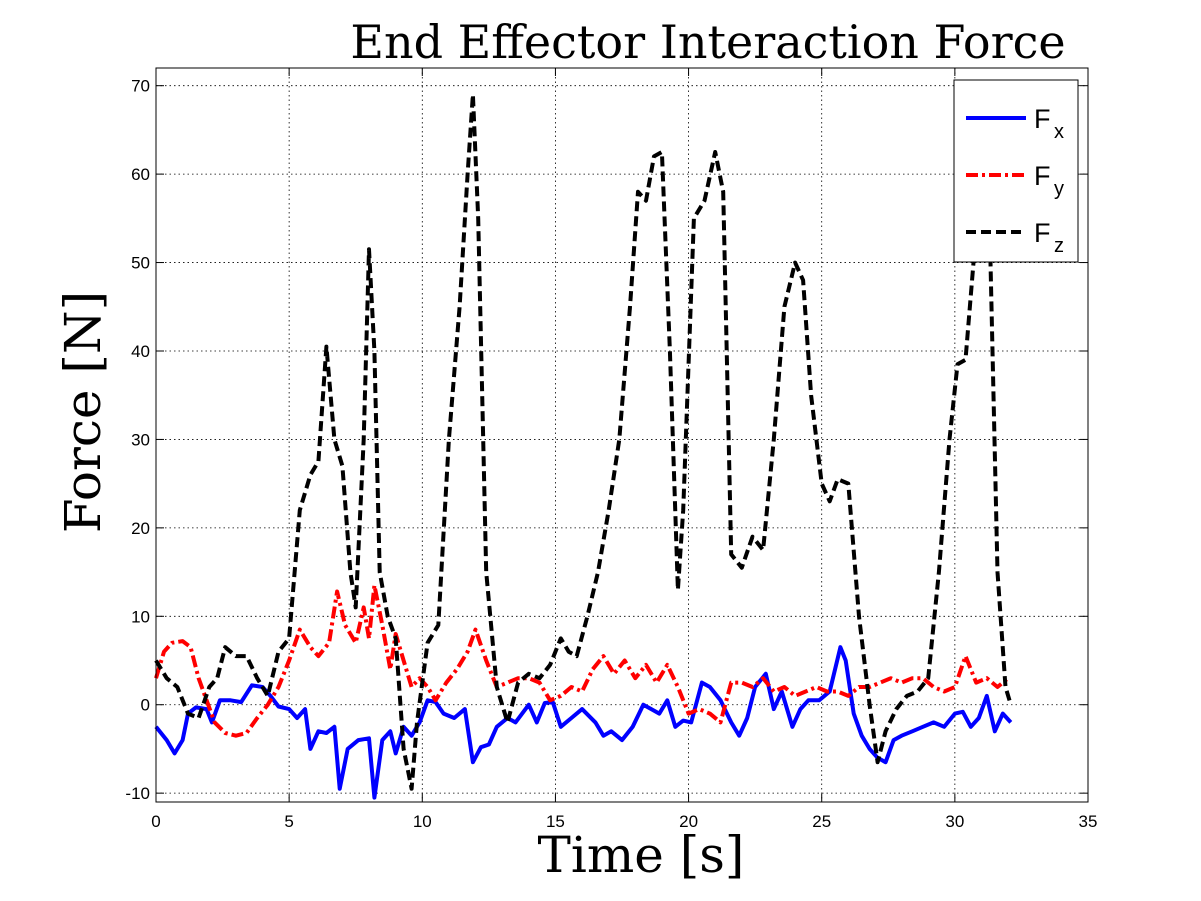 The height and width of the screenshot is (901, 1201). I want to click on legend-subscript-fz: z, so click(1059, 246).